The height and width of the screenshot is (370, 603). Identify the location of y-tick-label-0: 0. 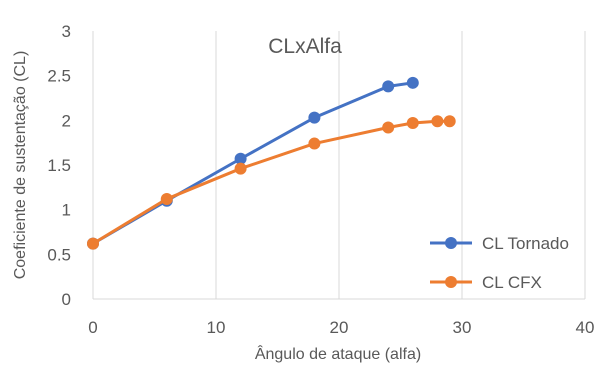
(66, 299).